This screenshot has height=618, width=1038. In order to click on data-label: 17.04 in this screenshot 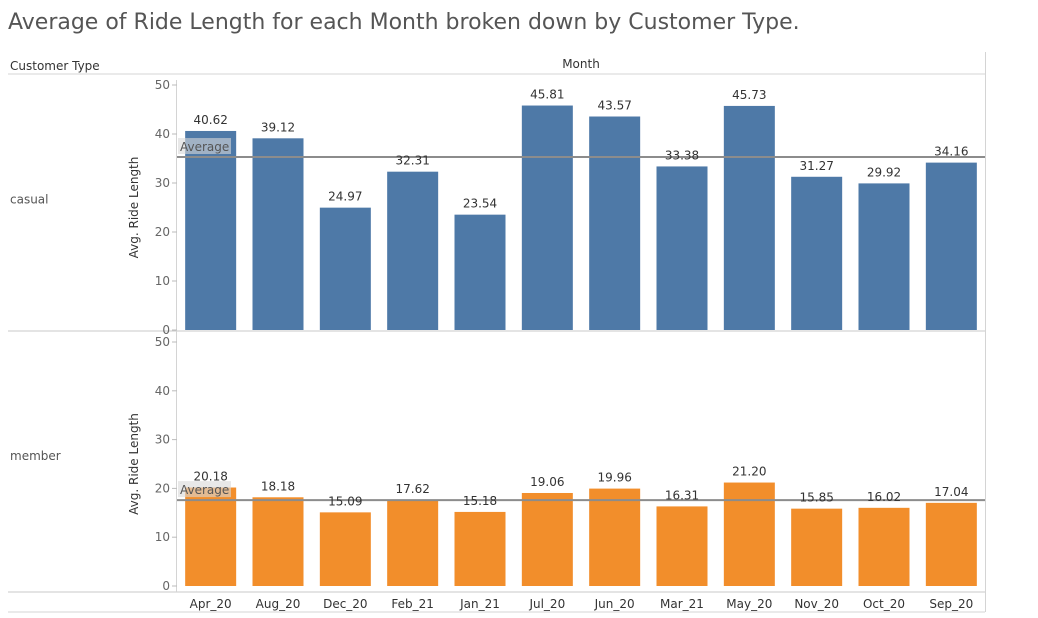, I will do `click(951, 492)`.